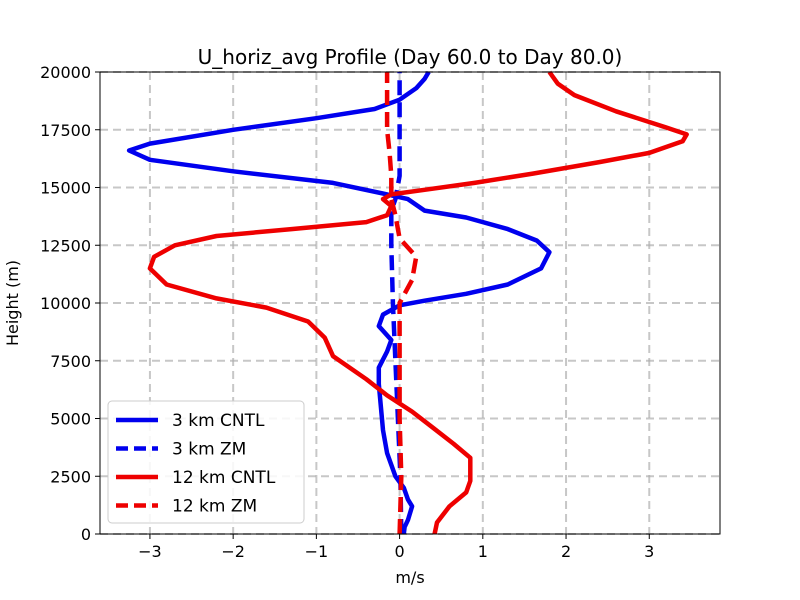 The height and width of the screenshot is (600, 800). Describe the element at coordinates (566, 551) in the screenshot. I see `x-tick-label: 2` at that location.